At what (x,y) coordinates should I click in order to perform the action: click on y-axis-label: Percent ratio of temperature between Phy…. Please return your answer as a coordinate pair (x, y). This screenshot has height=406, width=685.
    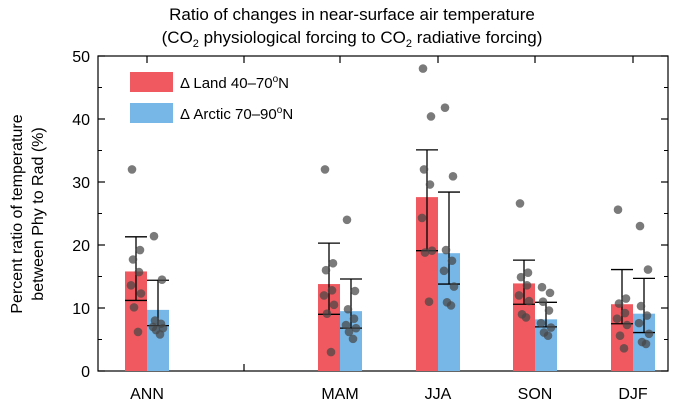
    Looking at the image, I should click on (28, 213).